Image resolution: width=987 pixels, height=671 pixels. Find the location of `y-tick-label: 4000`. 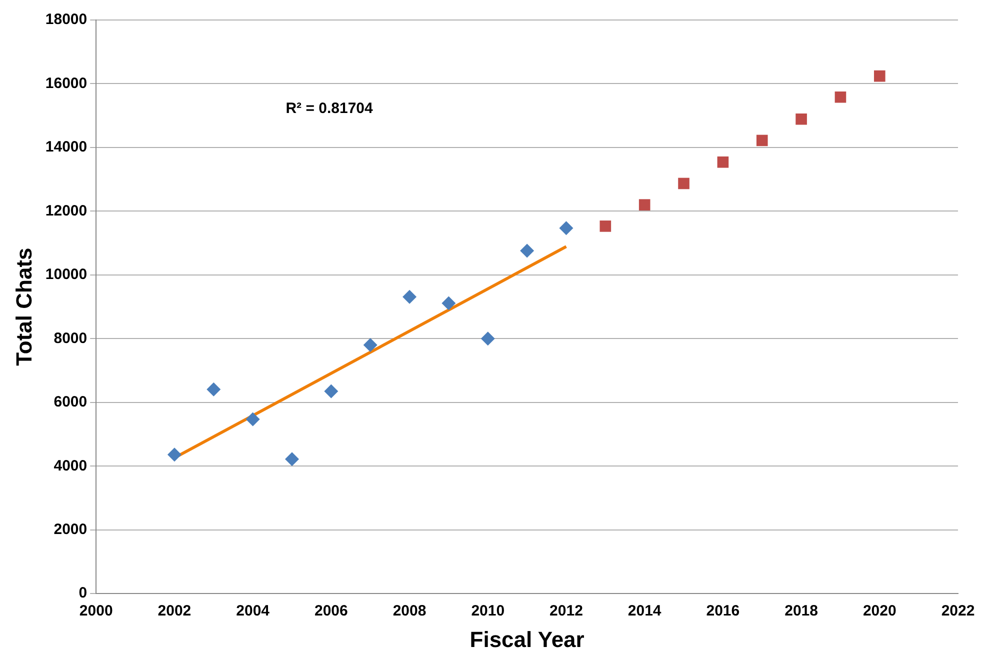

y-tick-label: 4000 is located at coordinates (71, 465).